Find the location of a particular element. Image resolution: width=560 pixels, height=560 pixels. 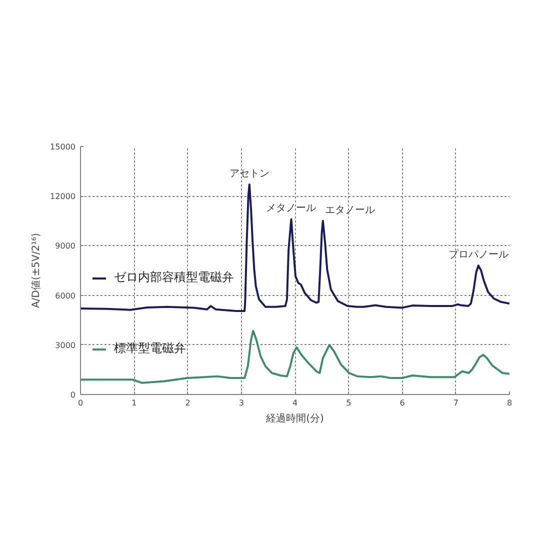

legend-label: 標準型電磁弁 is located at coordinates (150, 349).